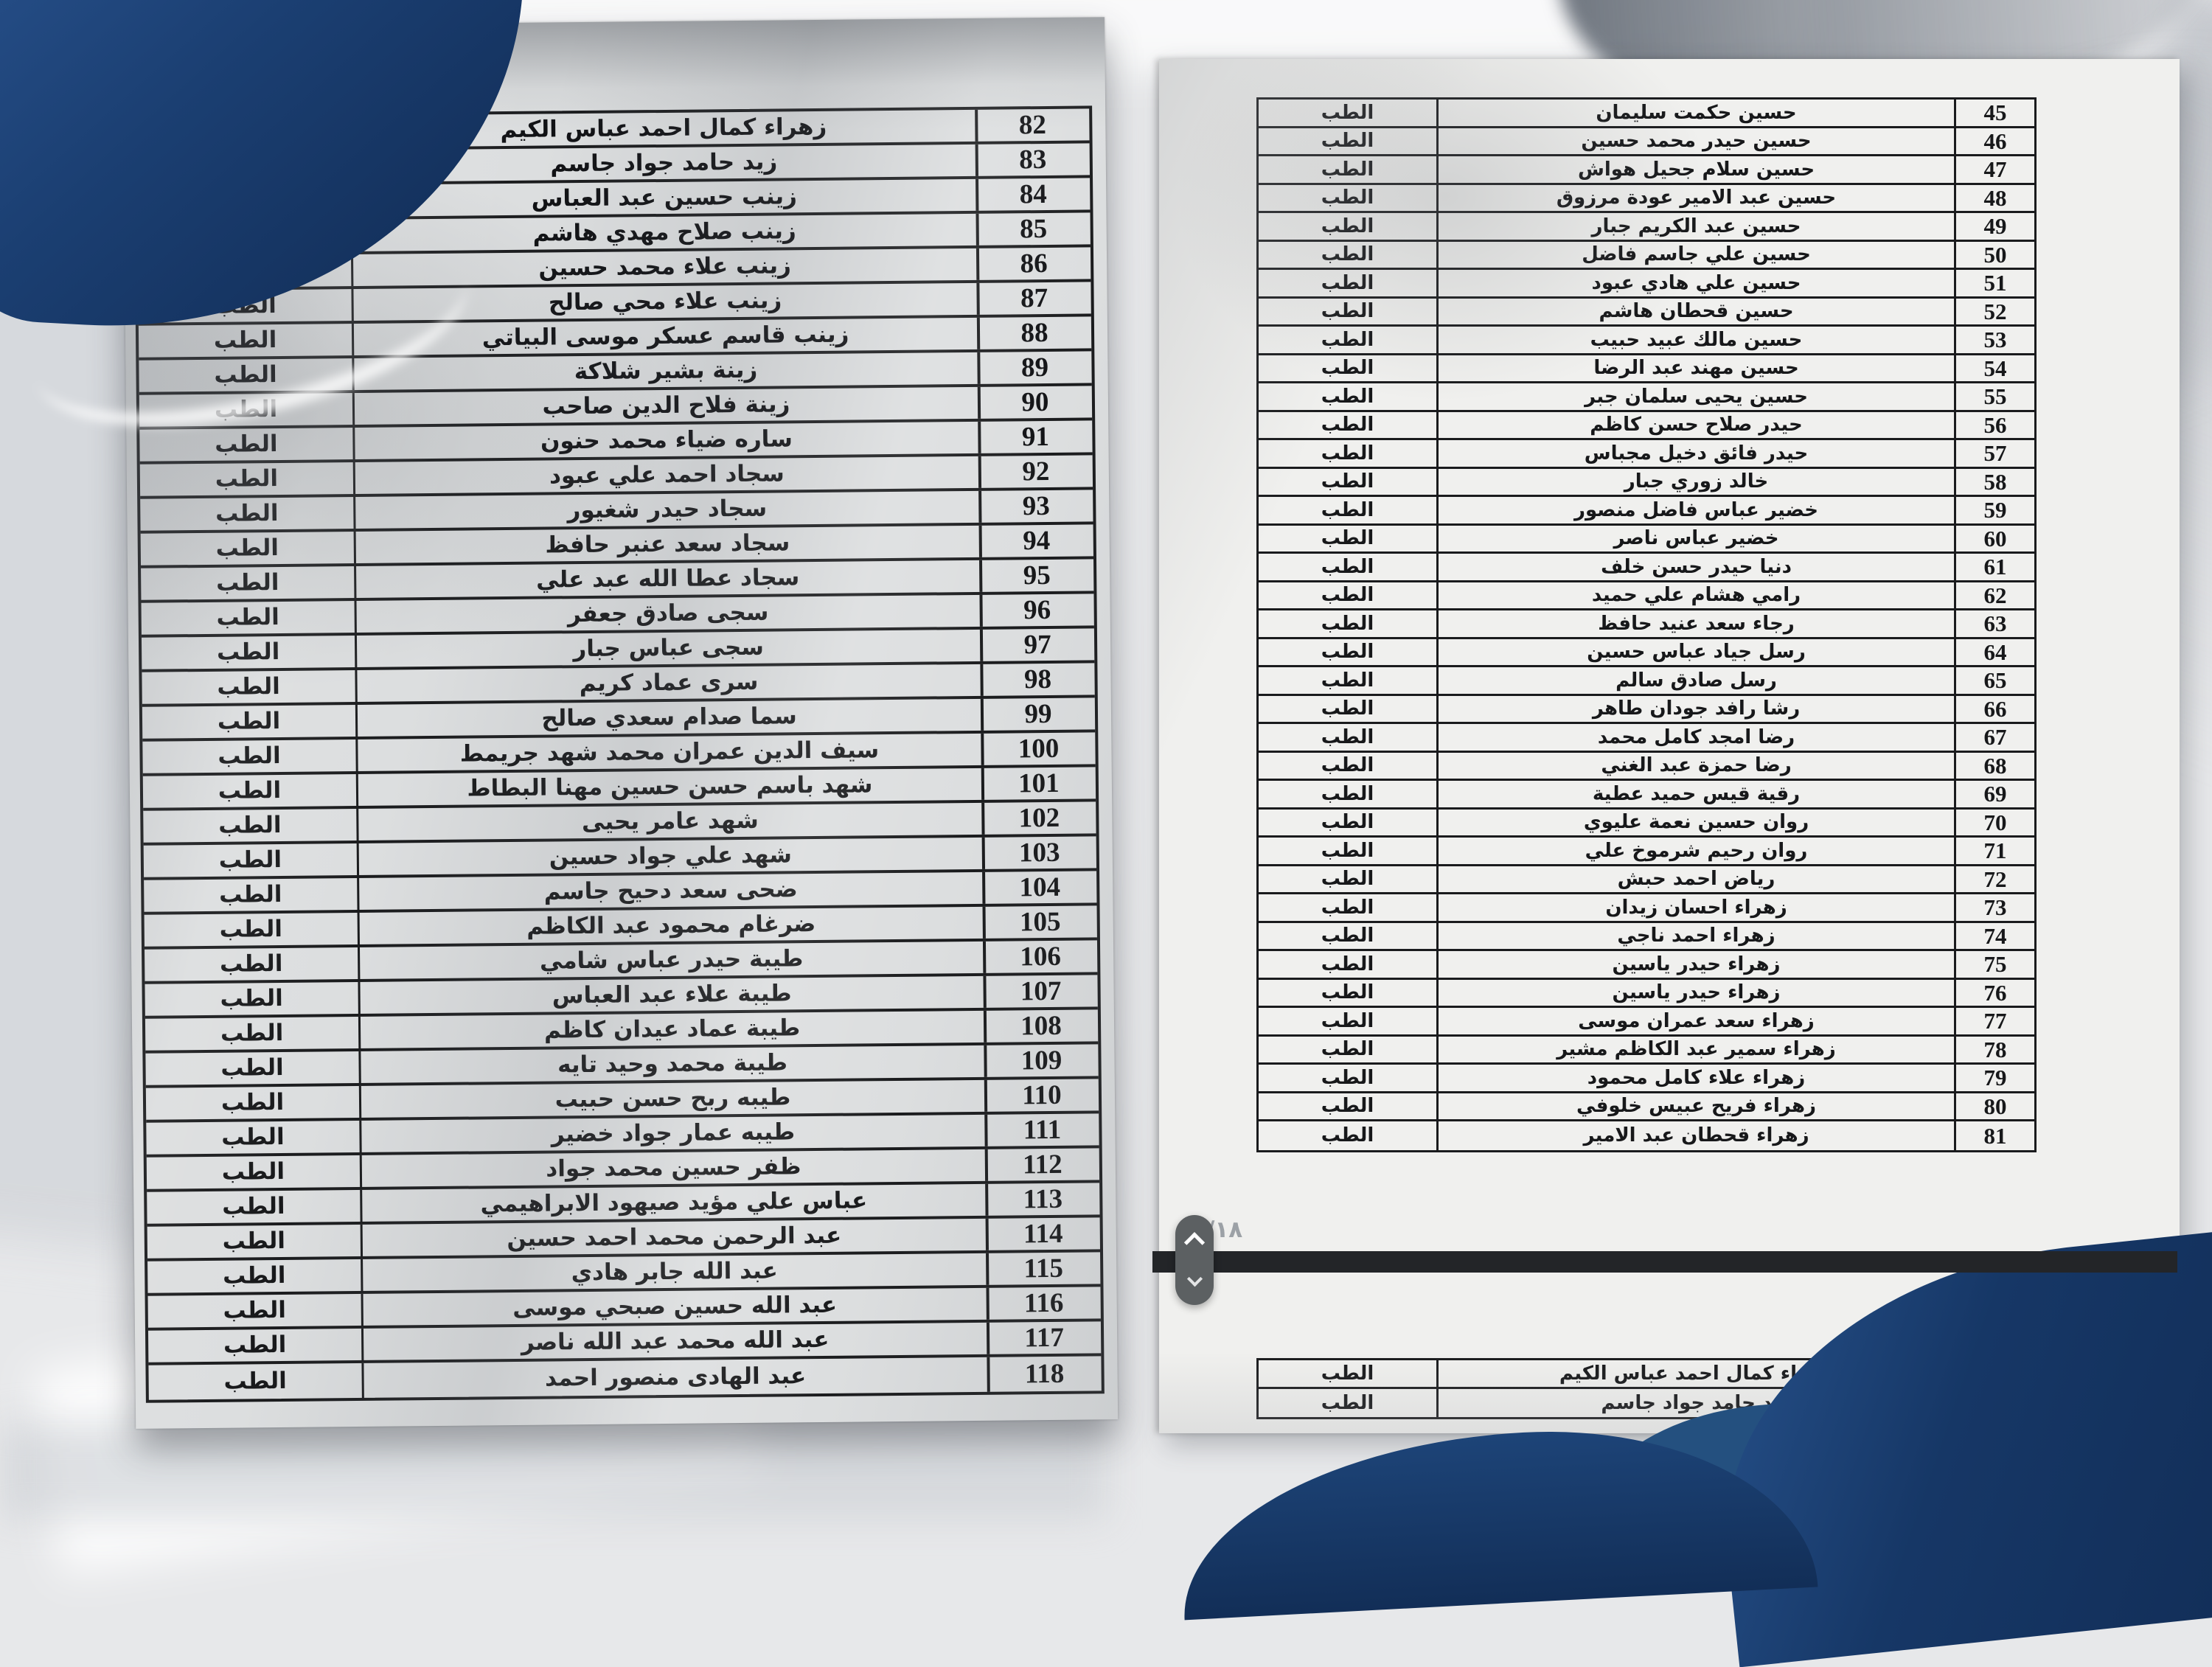 This screenshot has height=1667, width=2212. Describe the element at coordinates (1697, 993) in the screenshot. I see `student-name-cell: زهراء حيدر ياسين` at that location.